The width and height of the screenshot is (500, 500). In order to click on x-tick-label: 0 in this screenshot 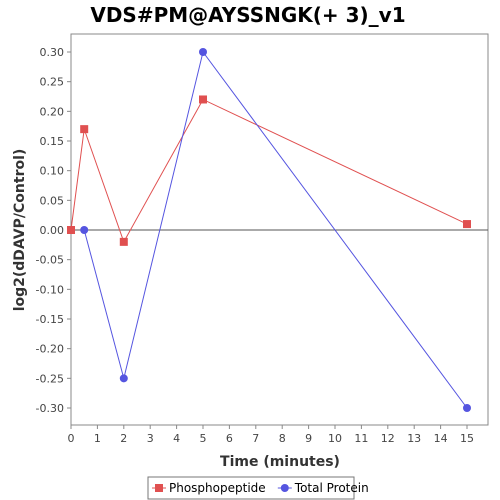, I will do `click(71, 438)`.